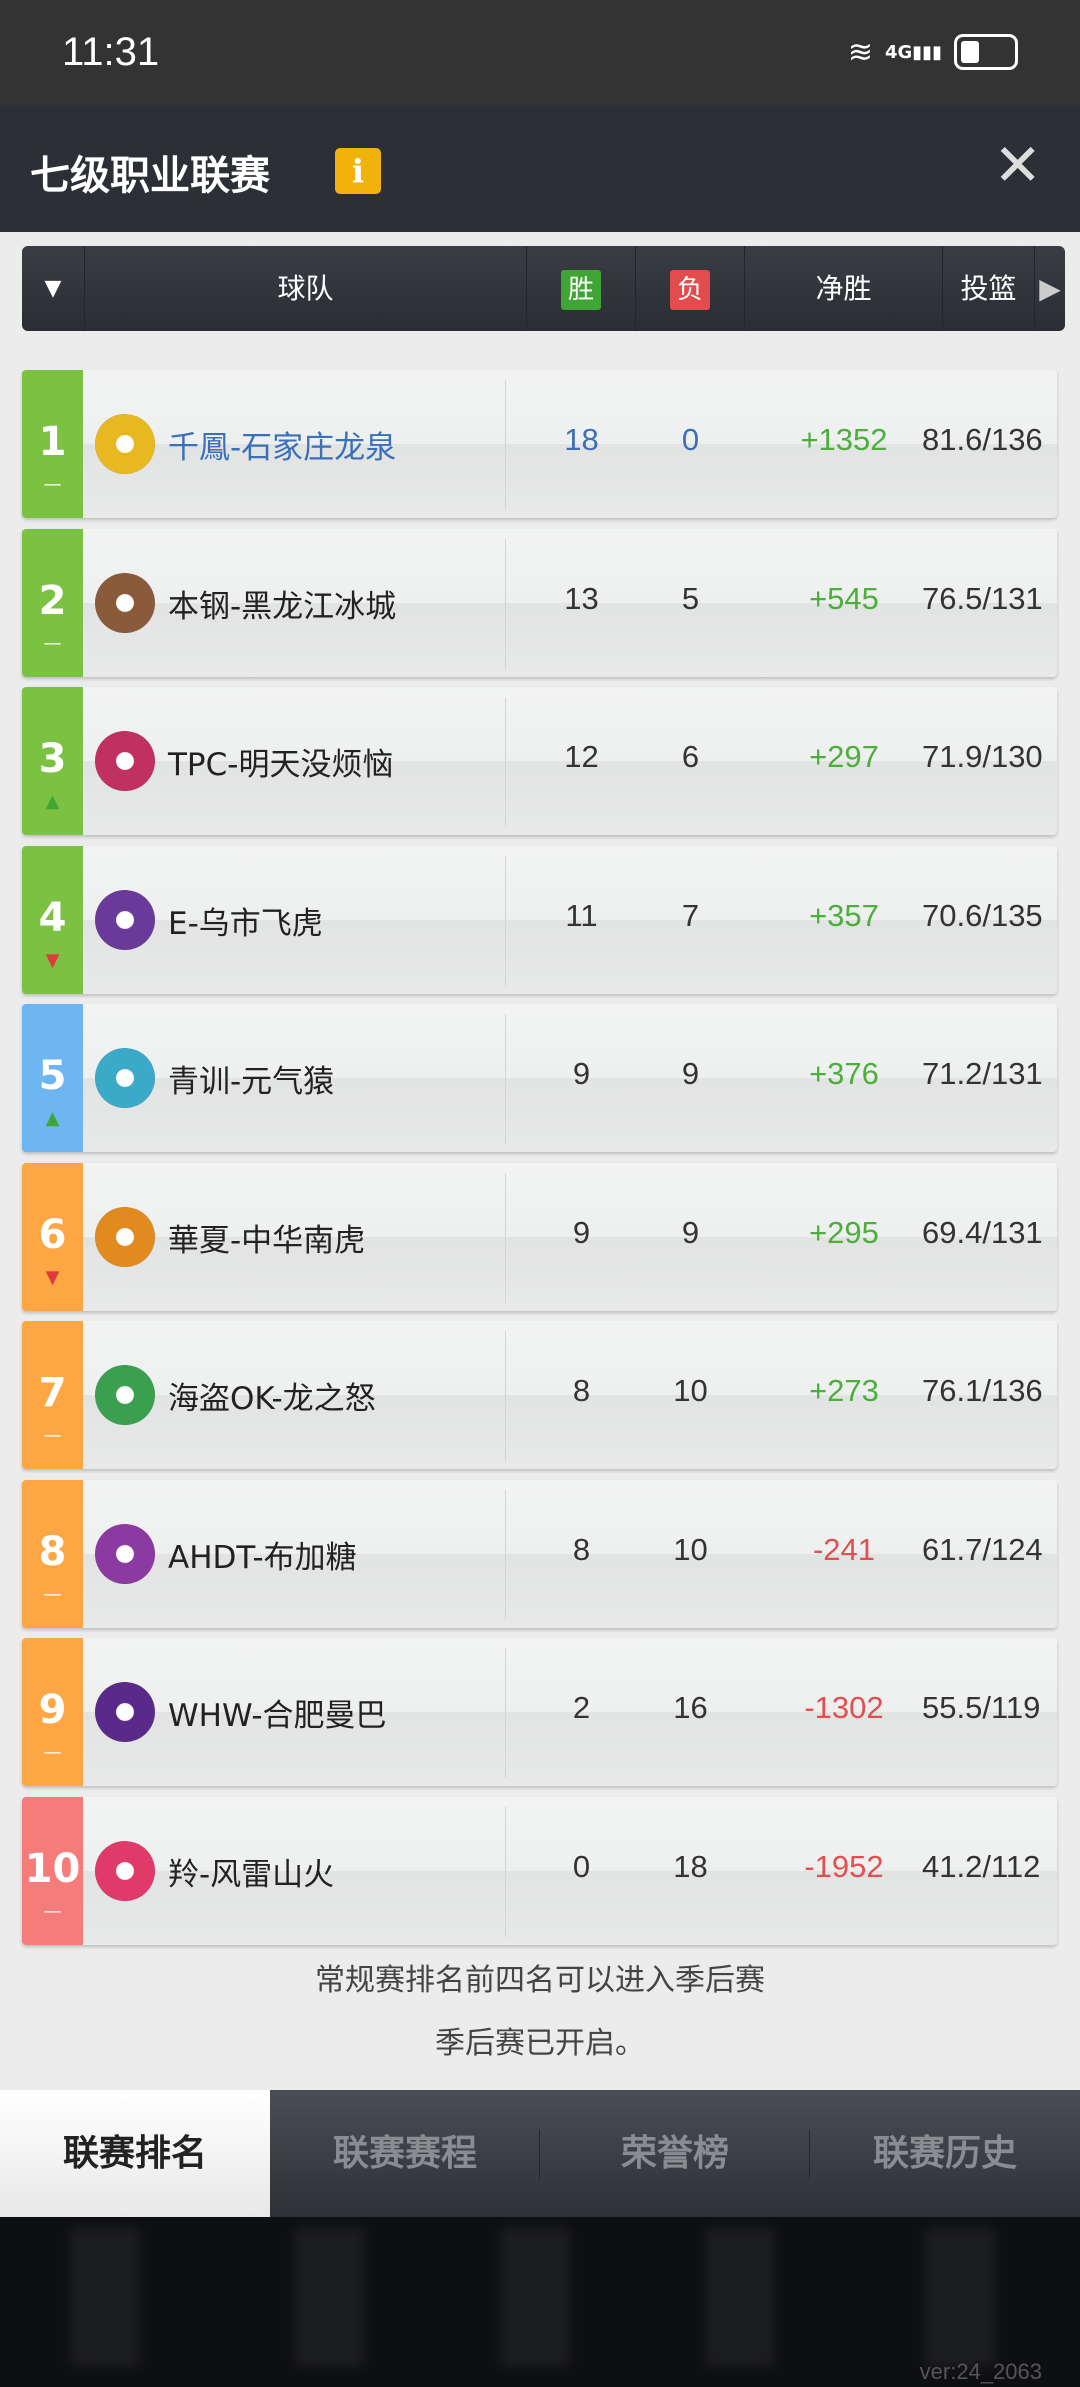  What do you see at coordinates (272, 1399) in the screenshot?
I see `team-name: 海盗OK-龙之怒` at bounding box center [272, 1399].